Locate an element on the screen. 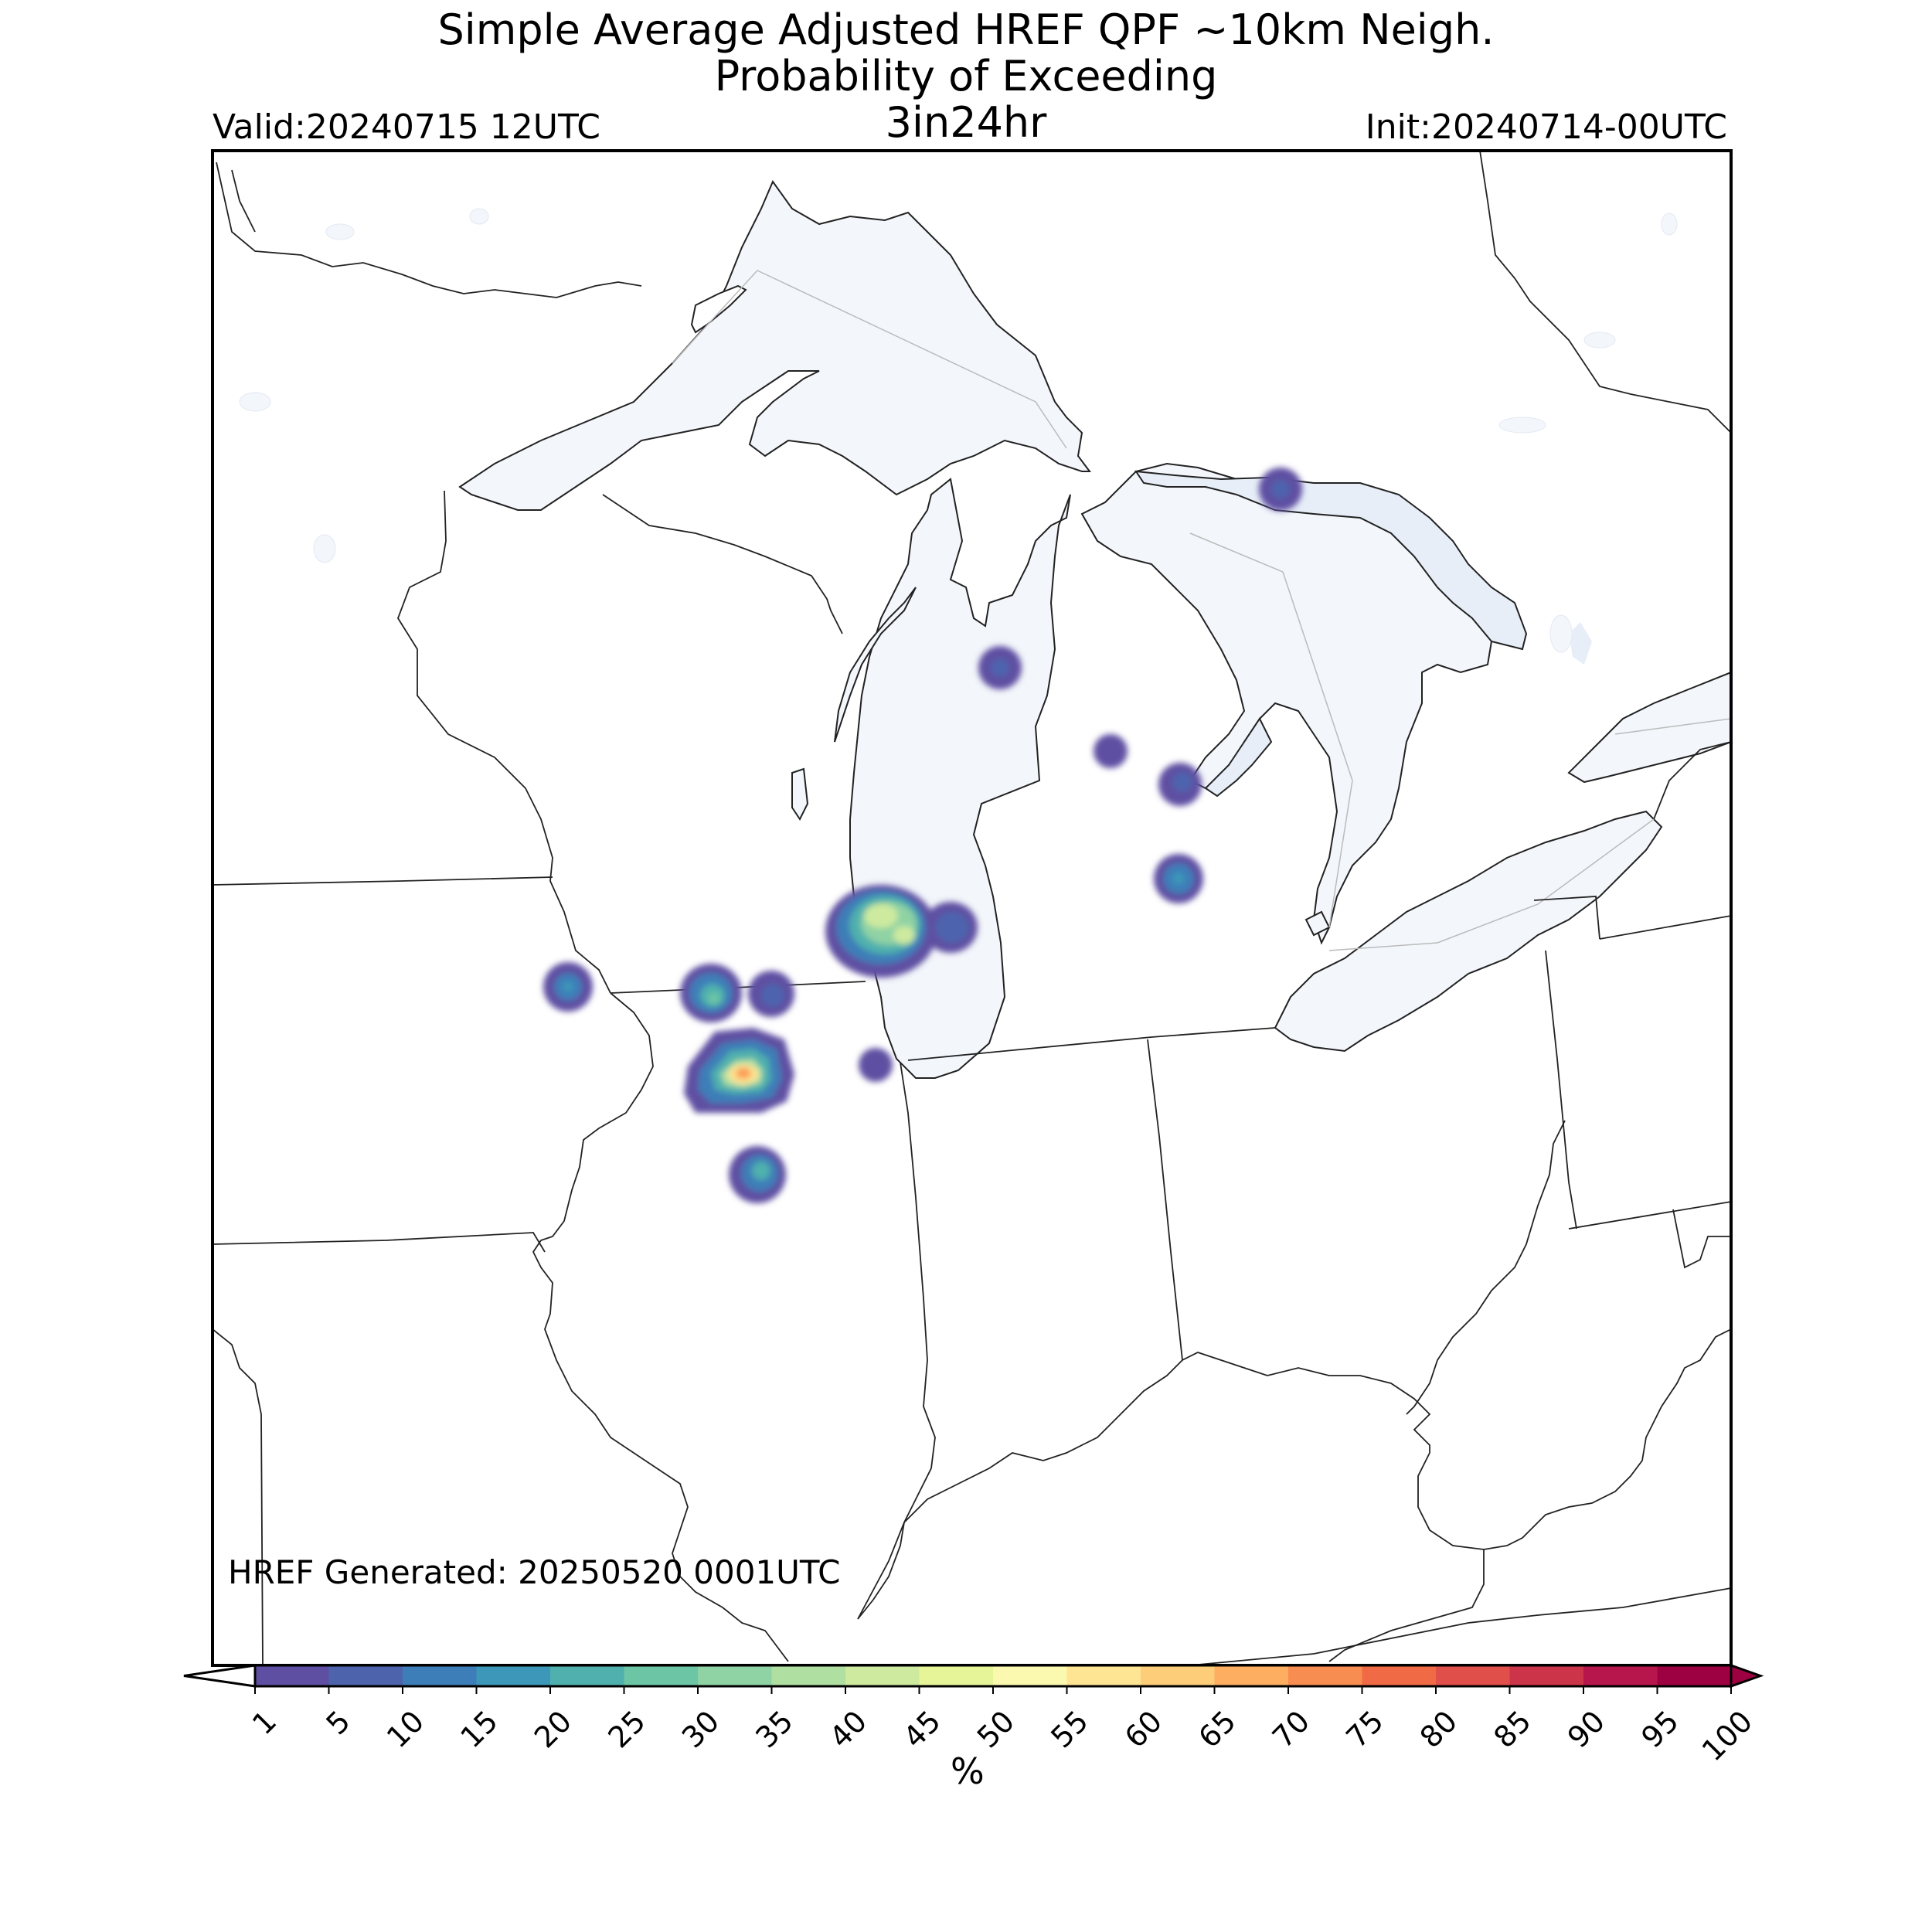  georgian-bay is located at coordinates (1331, 560).